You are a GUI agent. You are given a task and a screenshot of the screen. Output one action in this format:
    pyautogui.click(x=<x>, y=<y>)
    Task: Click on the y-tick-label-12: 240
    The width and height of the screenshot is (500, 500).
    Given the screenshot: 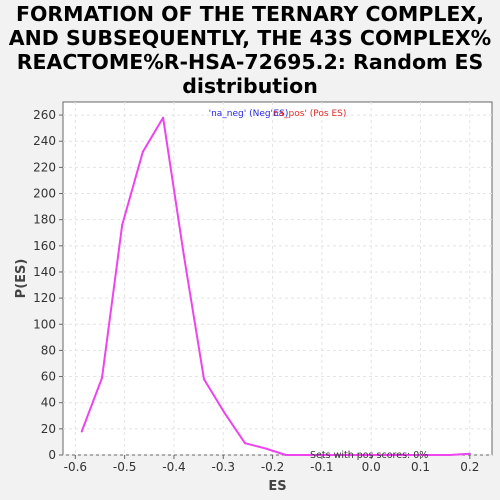 What is the action you would take?
    pyautogui.click(x=44, y=141)
    